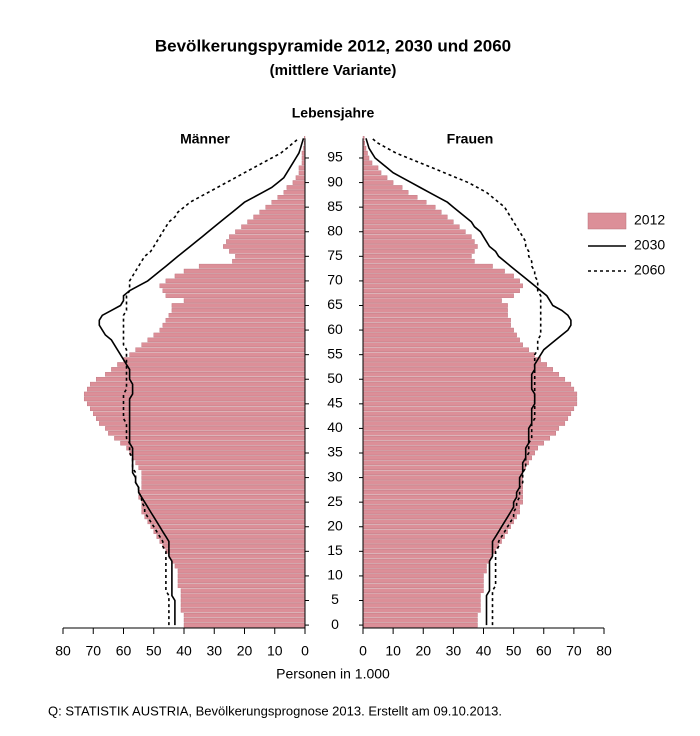 The height and width of the screenshot is (736, 700). I want to click on y-tick-label: 35, so click(335, 452).